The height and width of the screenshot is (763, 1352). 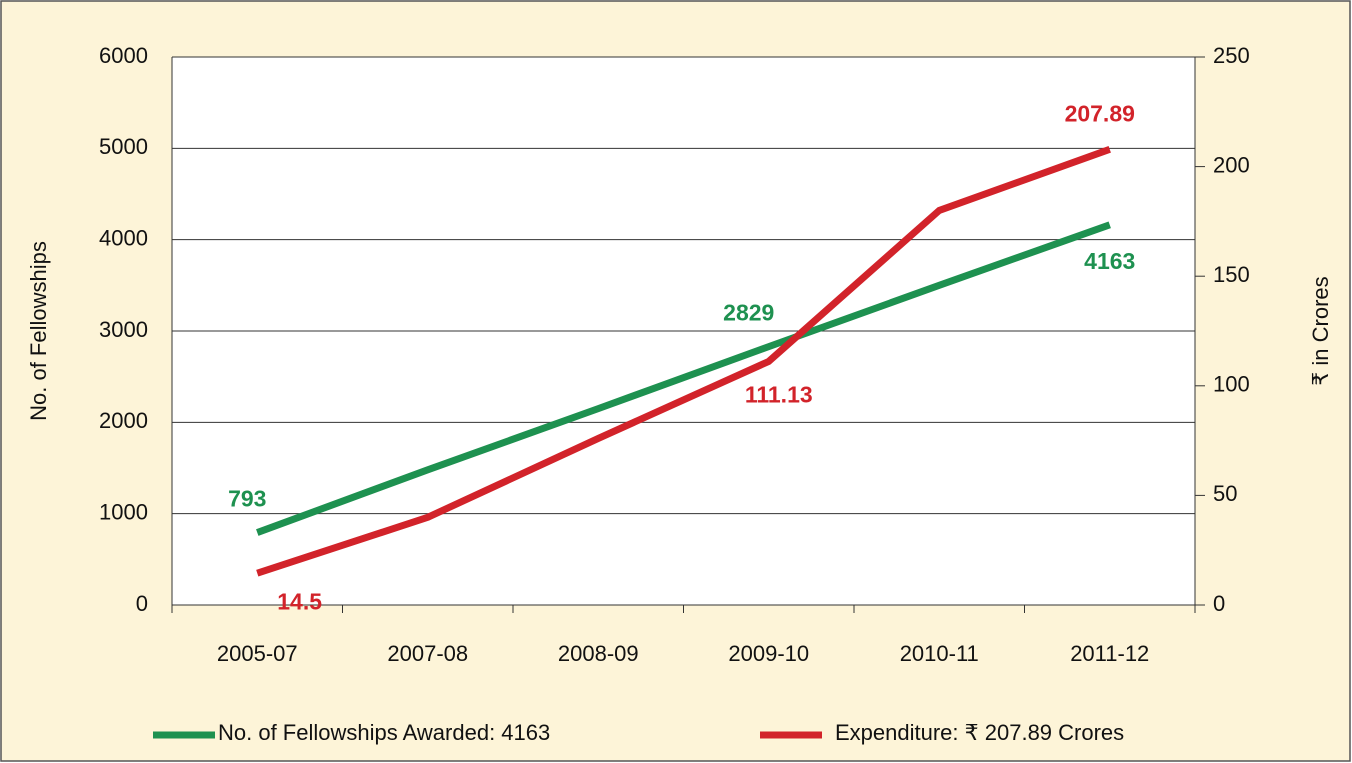 What do you see at coordinates (123, 146) in the screenshot?
I see `y-tick-label: 5000` at bounding box center [123, 146].